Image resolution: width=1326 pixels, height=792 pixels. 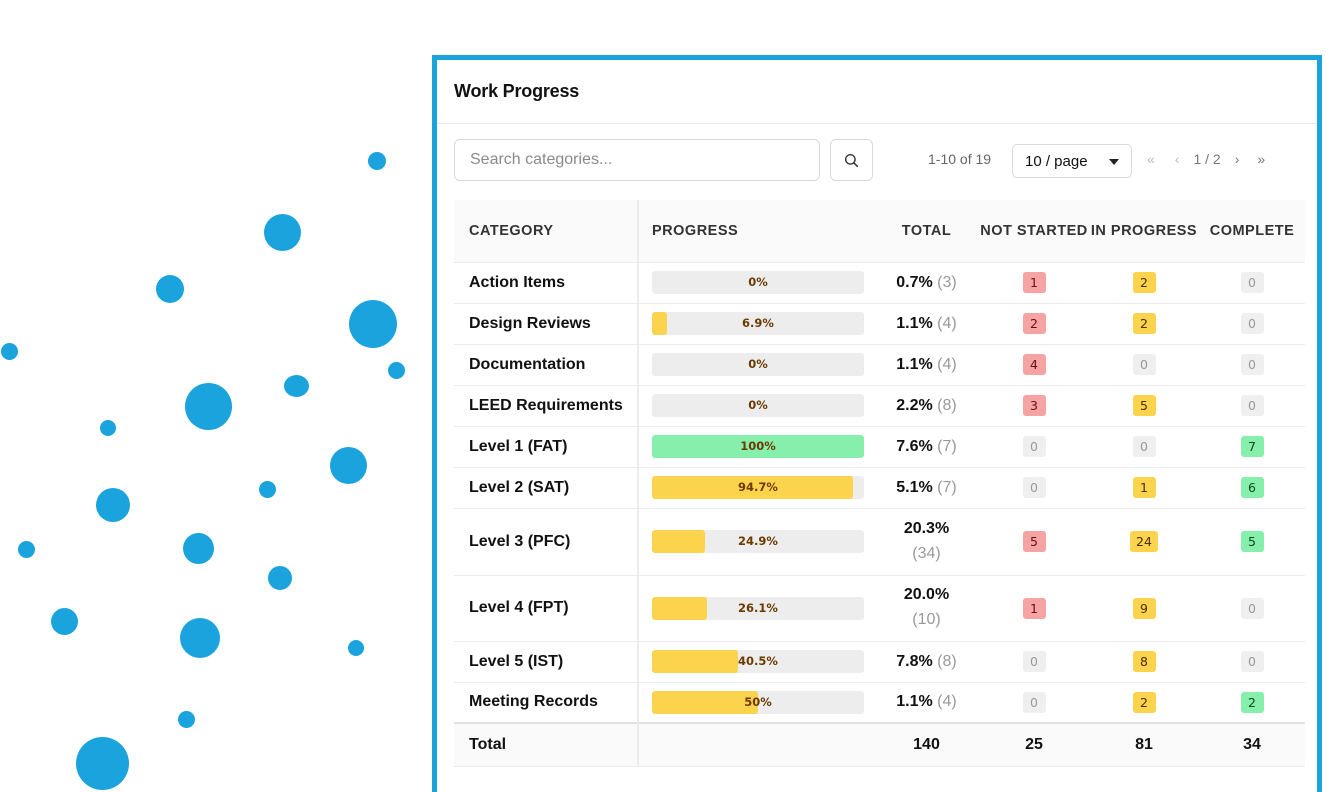 What do you see at coordinates (756, 231) in the screenshot?
I see `column-header-progress: PROGRESS` at bounding box center [756, 231].